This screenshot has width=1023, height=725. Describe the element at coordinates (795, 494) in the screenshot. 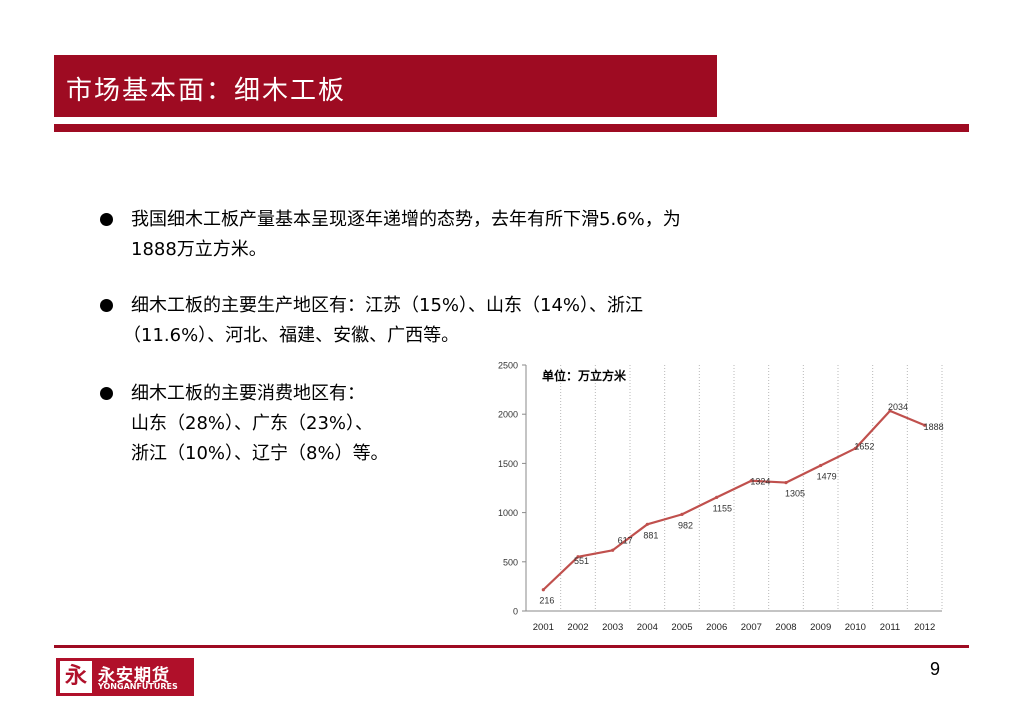

I see `data-label: 1305` at that location.